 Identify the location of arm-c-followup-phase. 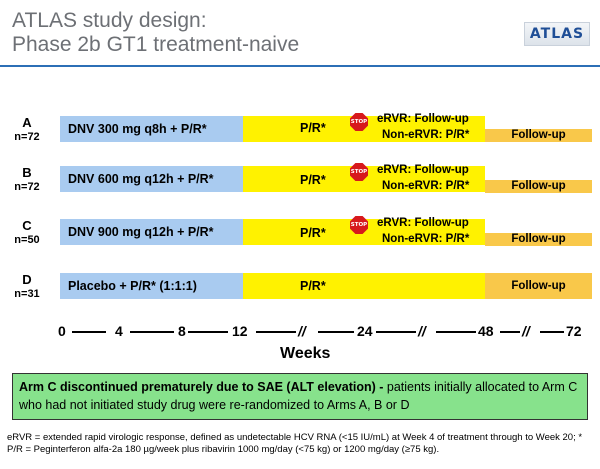
(538, 239).